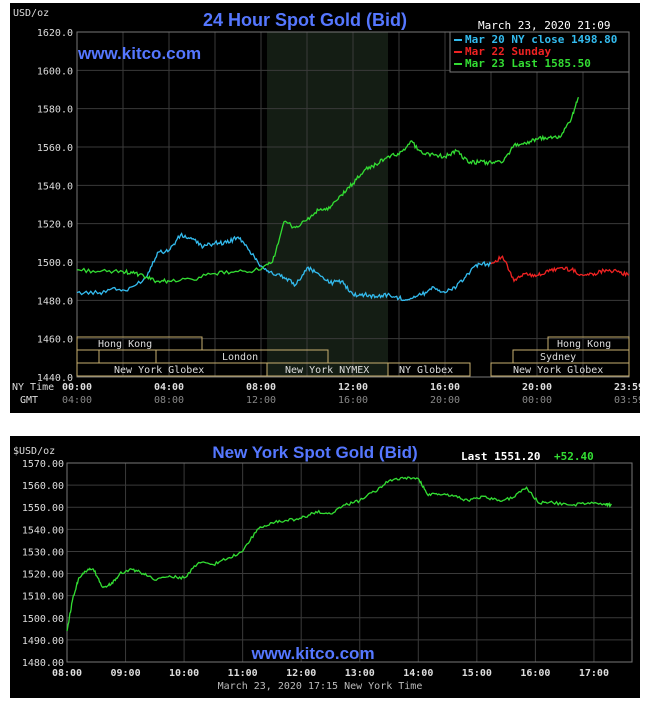 The width and height of the screenshot is (650, 708). What do you see at coordinates (445, 400) in the screenshot?
I see `x-tick-label-gmt: 20:00` at bounding box center [445, 400].